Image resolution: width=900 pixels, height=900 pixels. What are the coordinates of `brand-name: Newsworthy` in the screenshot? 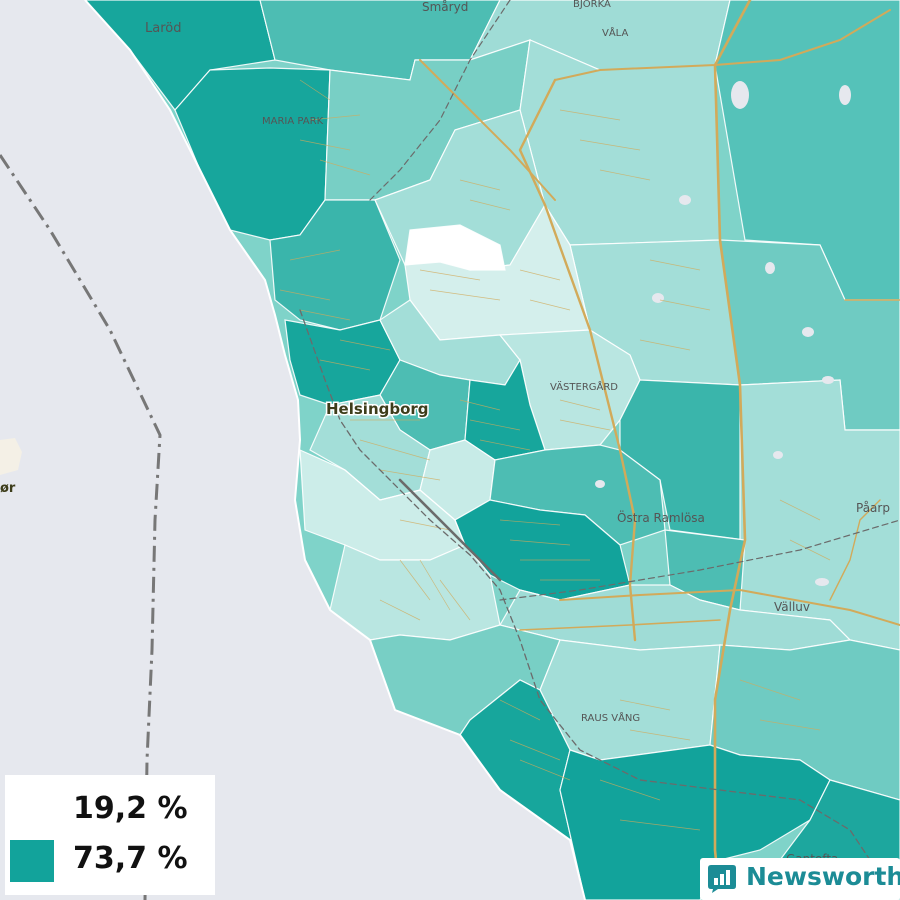 It's located at (823, 876).